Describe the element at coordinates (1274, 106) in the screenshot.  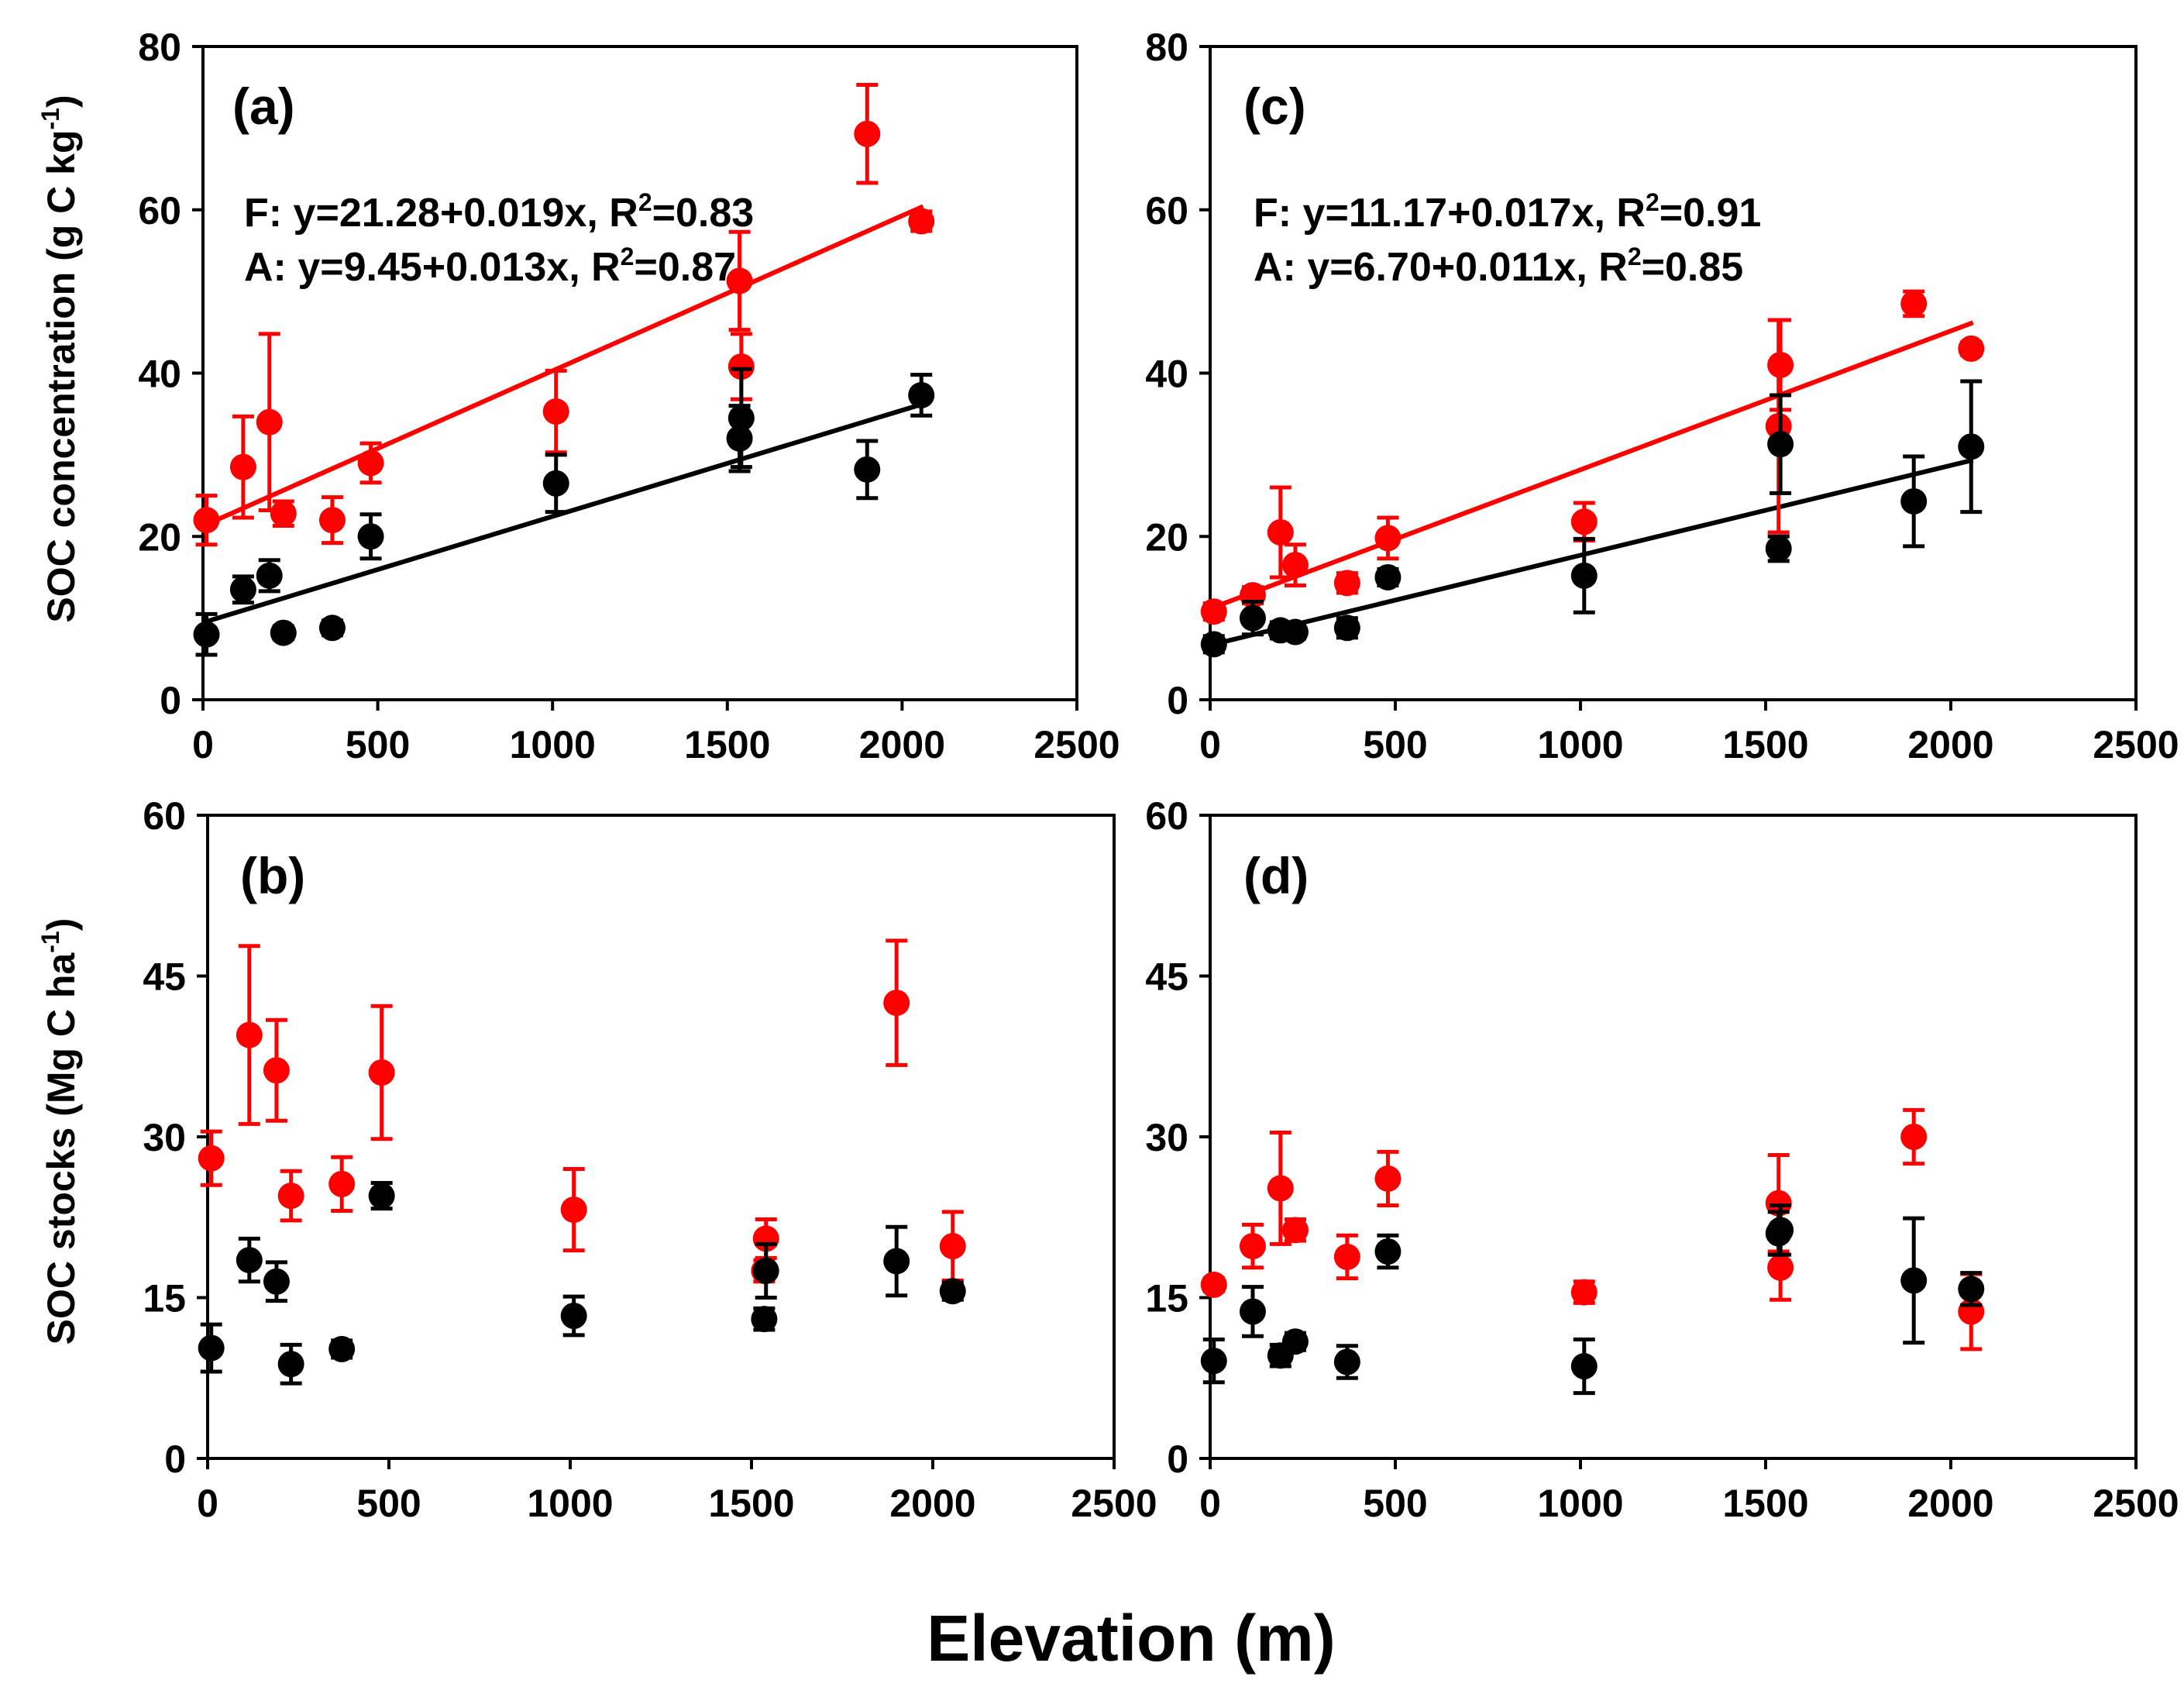
I see `panel-label: (c)` at that location.